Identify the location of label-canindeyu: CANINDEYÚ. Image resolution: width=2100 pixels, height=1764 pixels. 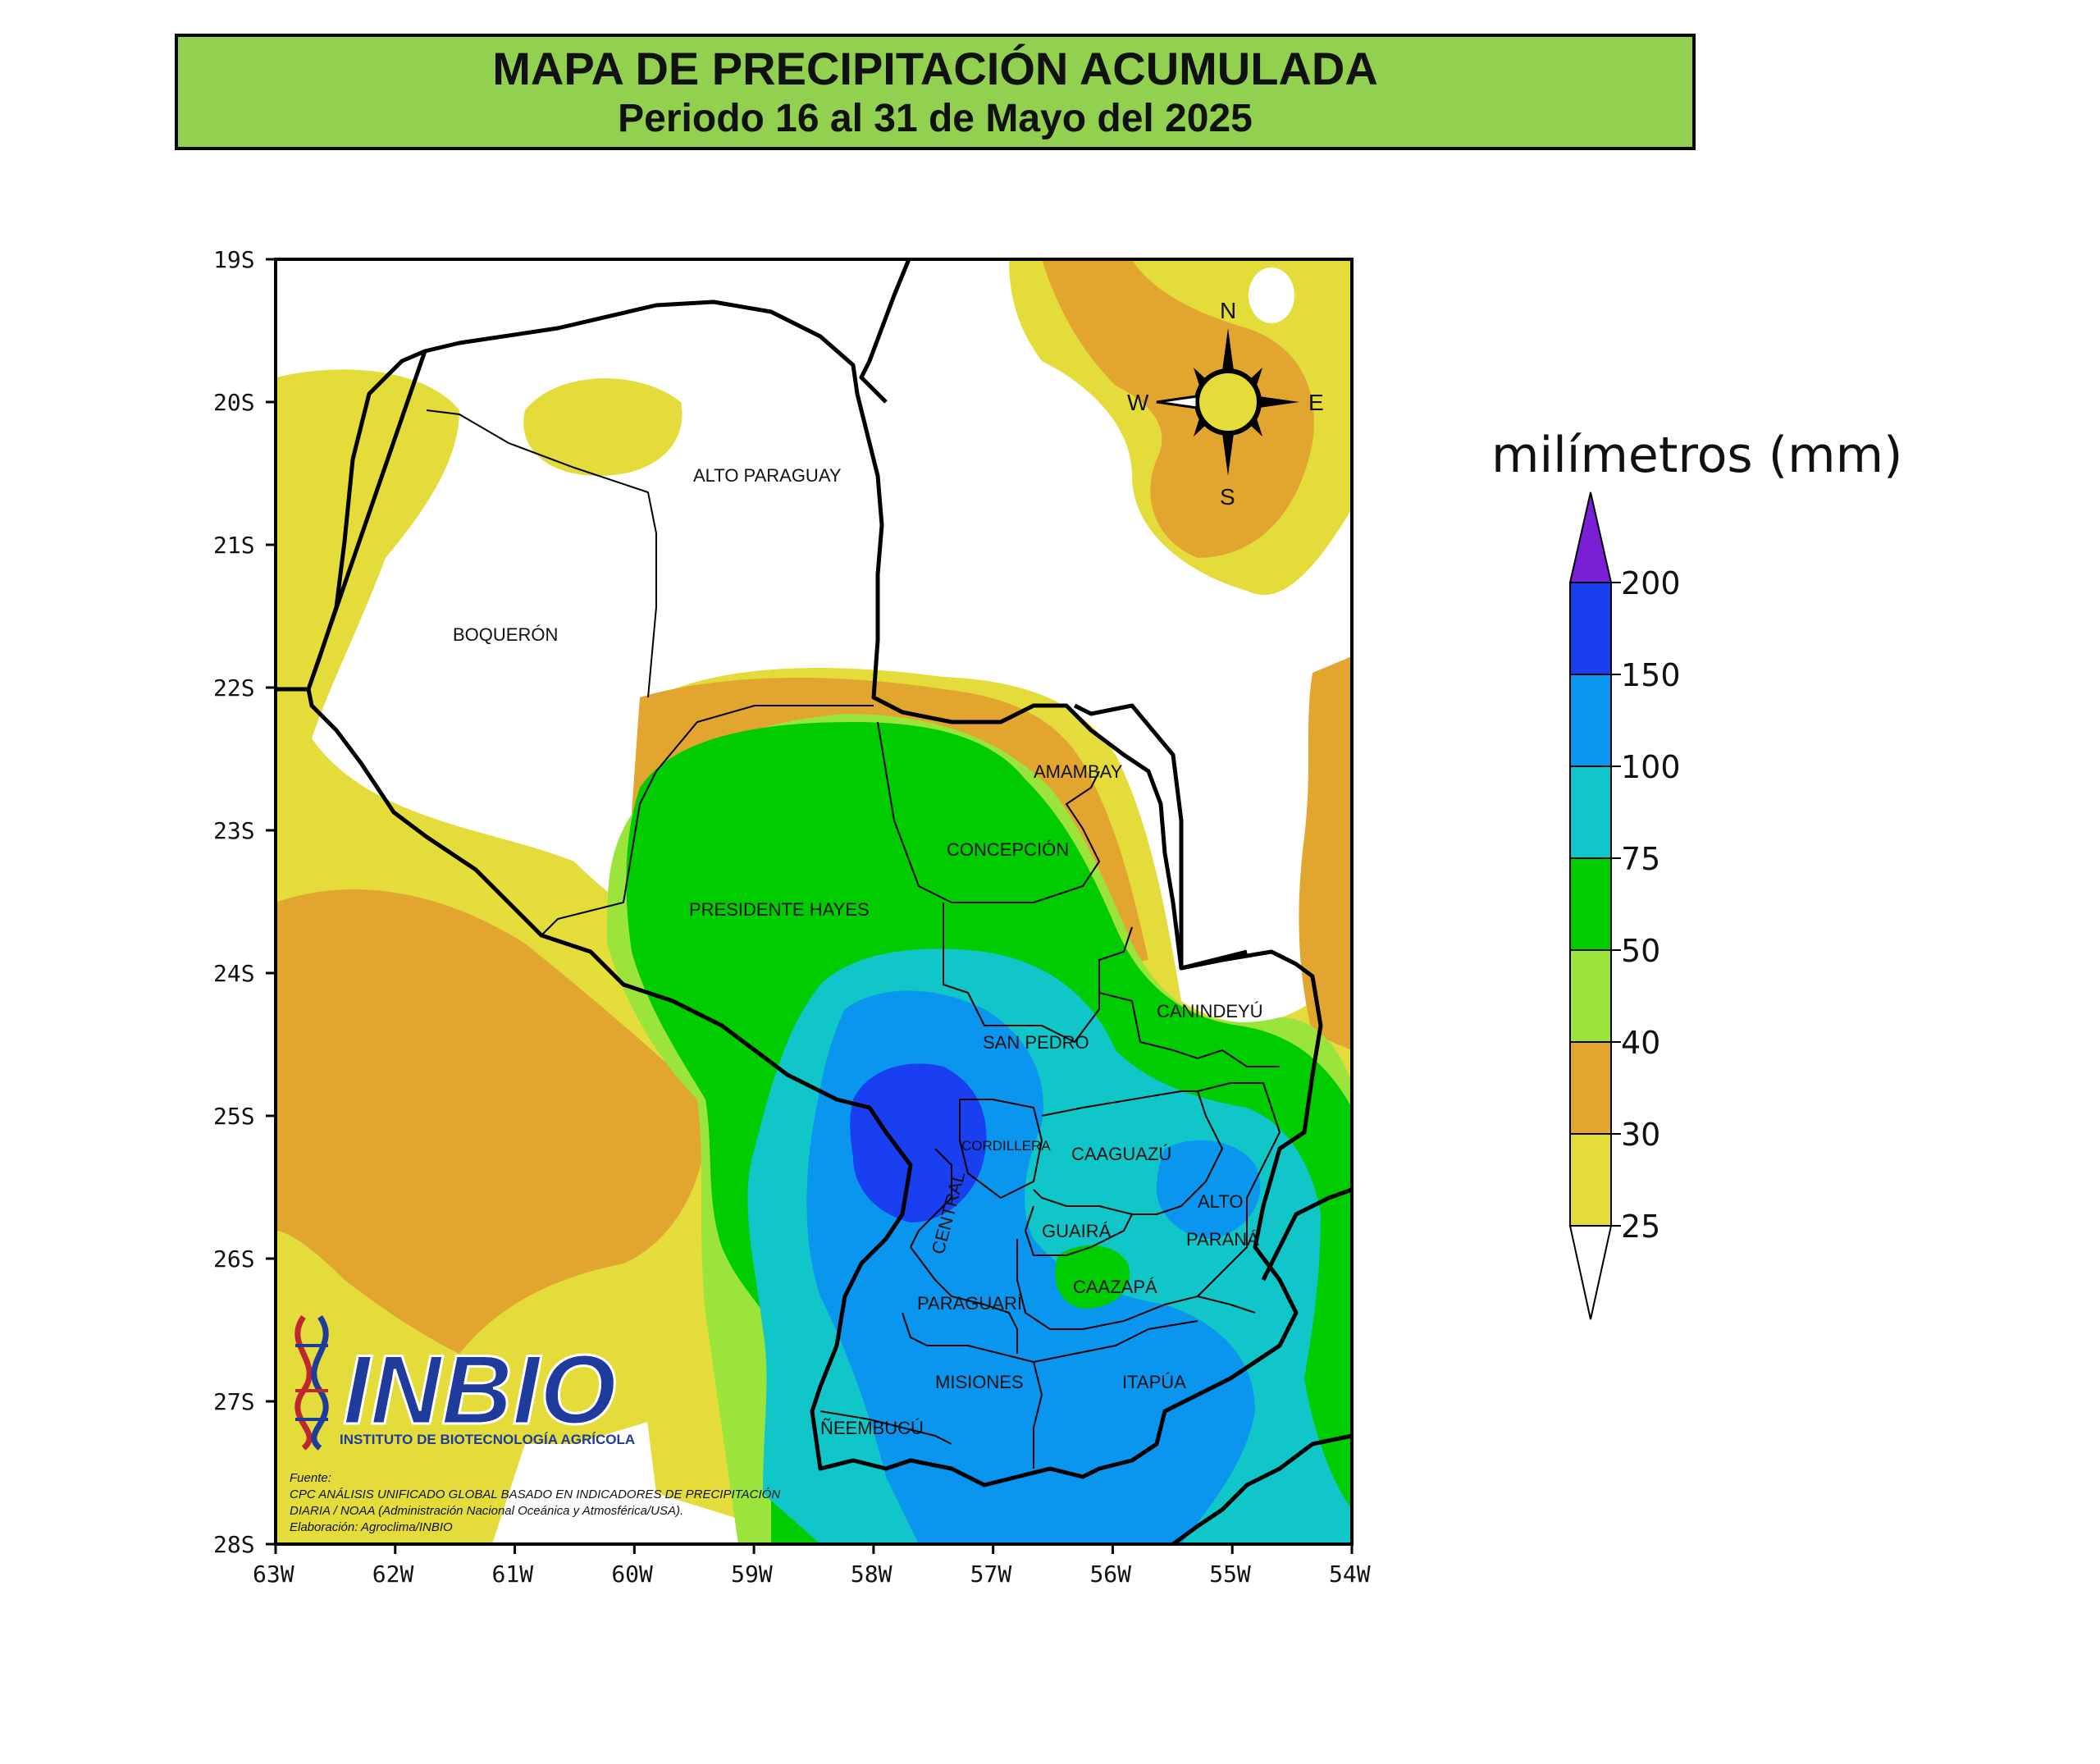
(1210, 1011).